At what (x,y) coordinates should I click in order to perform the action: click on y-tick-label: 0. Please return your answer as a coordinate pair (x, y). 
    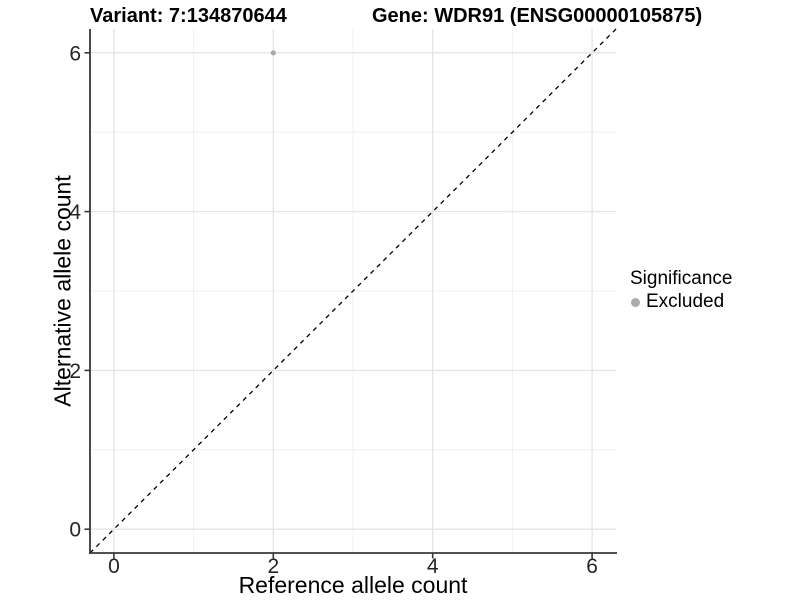
    Looking at the image, I should click on (75, 530).